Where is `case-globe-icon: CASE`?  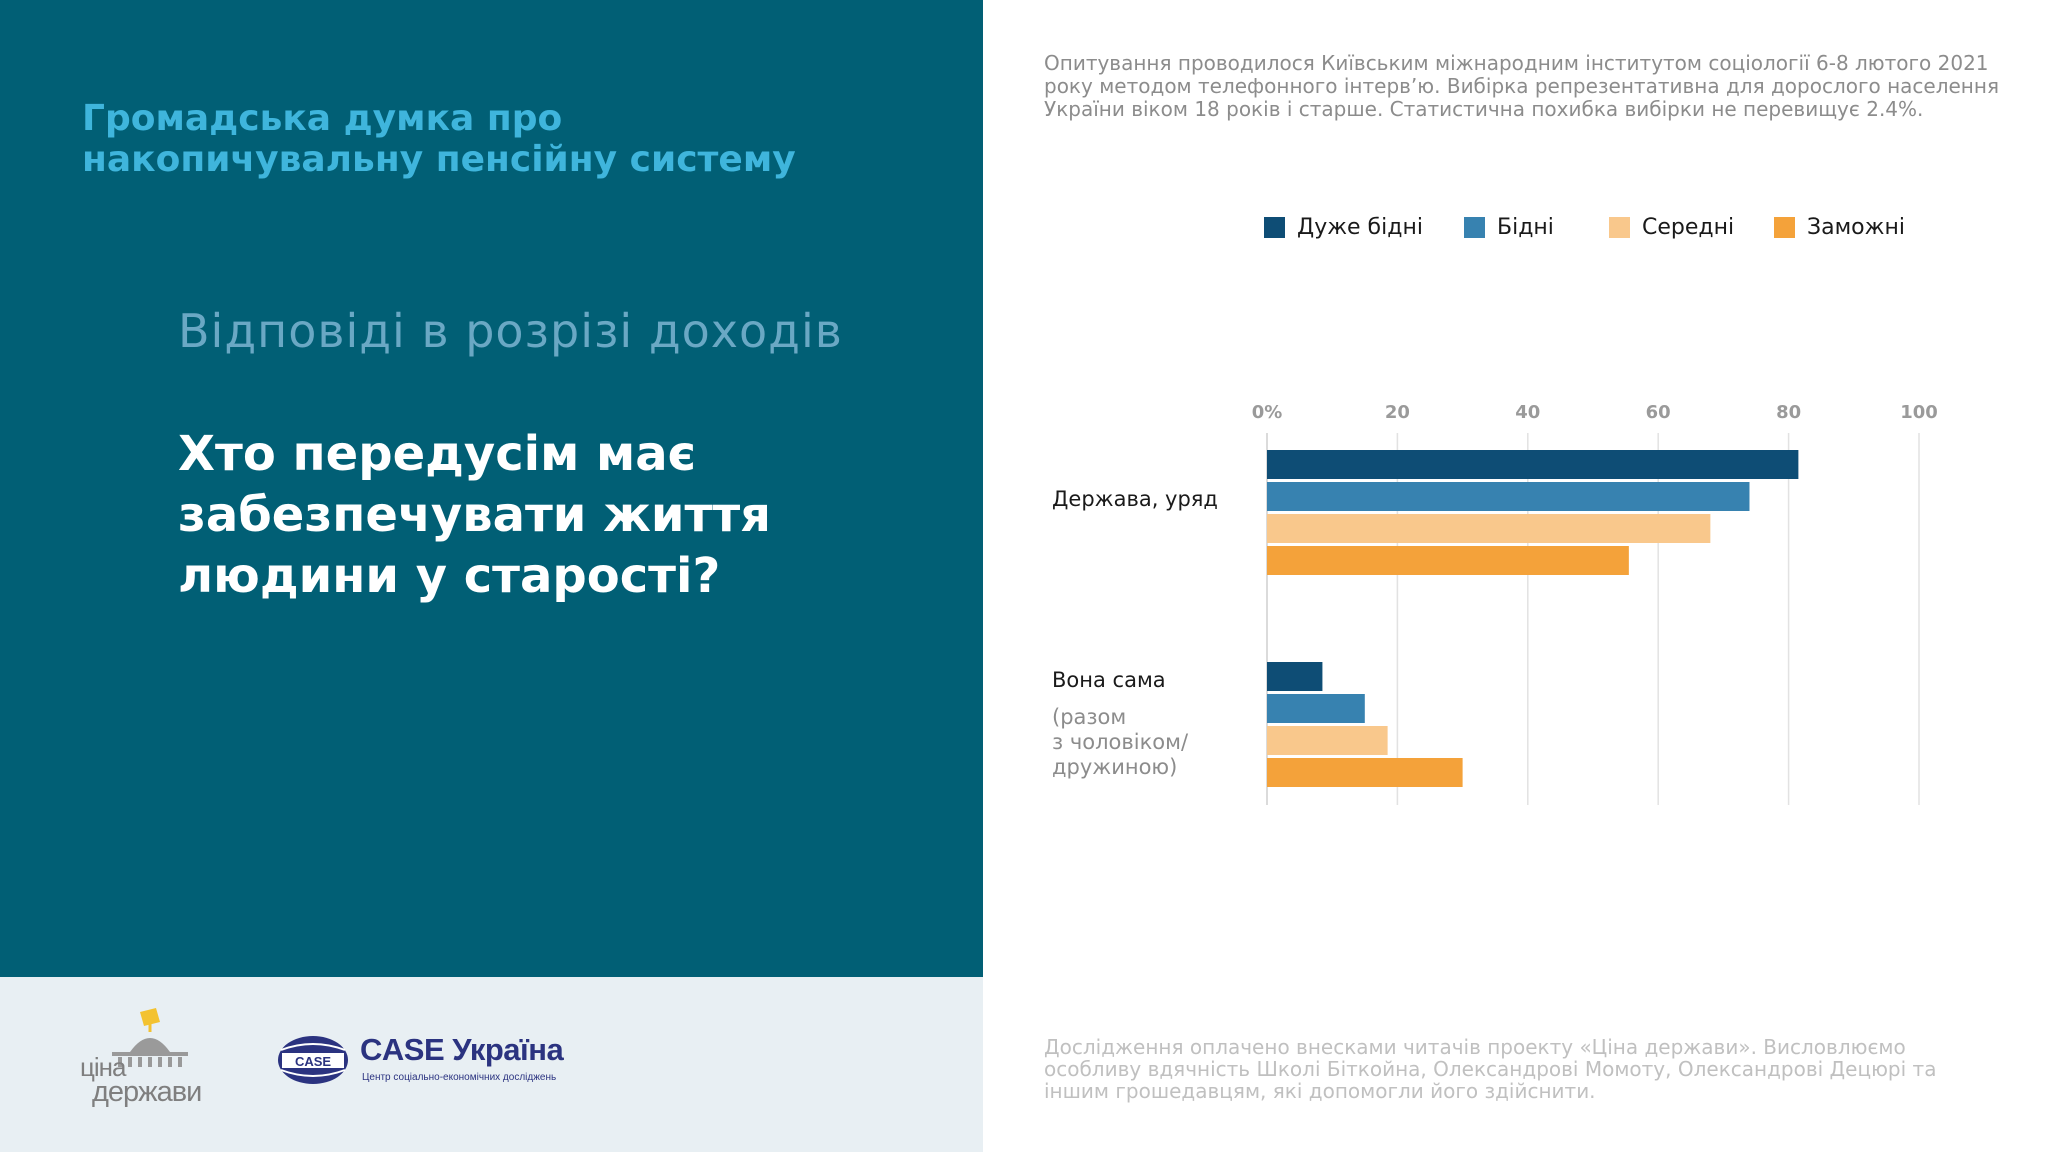
case-globe-icon: CASE is located at coordinates (313, 1060).